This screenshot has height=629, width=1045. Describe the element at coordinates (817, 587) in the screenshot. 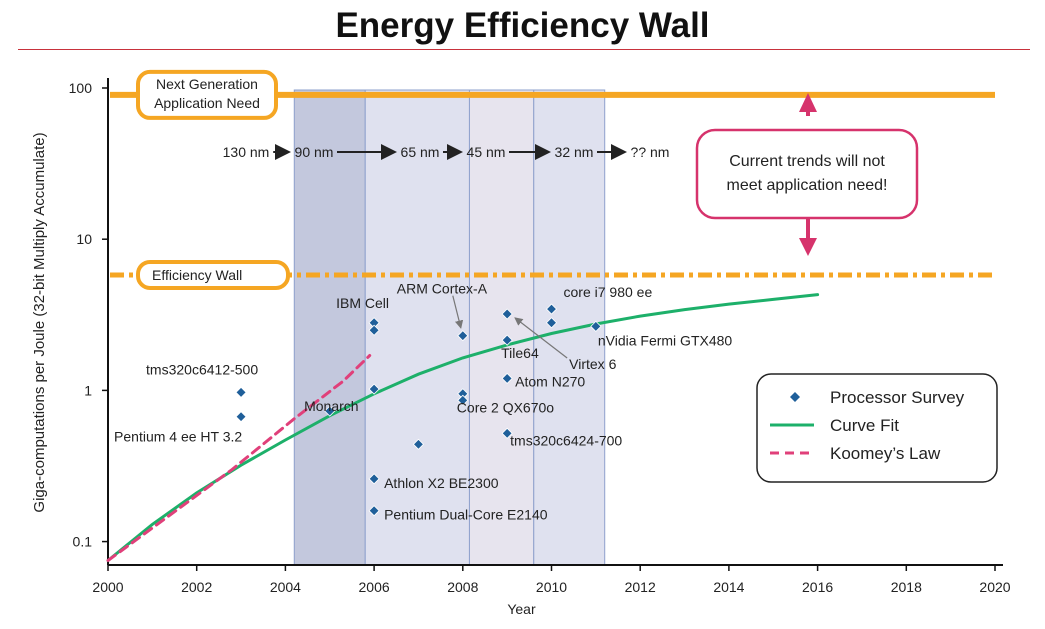

I see `x-tick-label: 2016` at that location.